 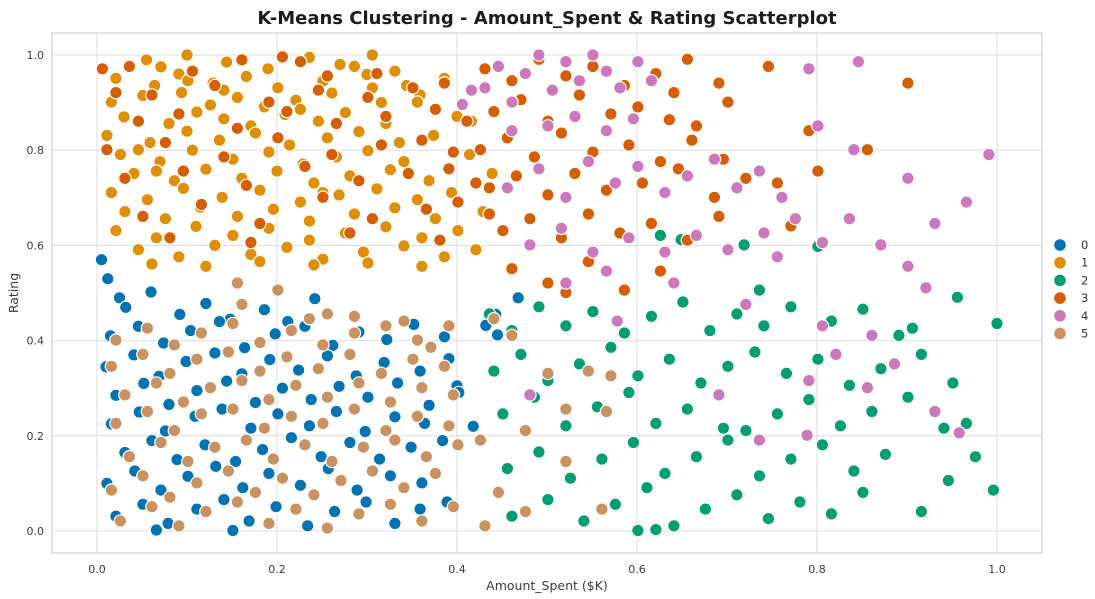 What do you see at coordinates (817, 569) in the screenshot?
I see `x-tick-label: 0.8` at bounding box center [817, 569].